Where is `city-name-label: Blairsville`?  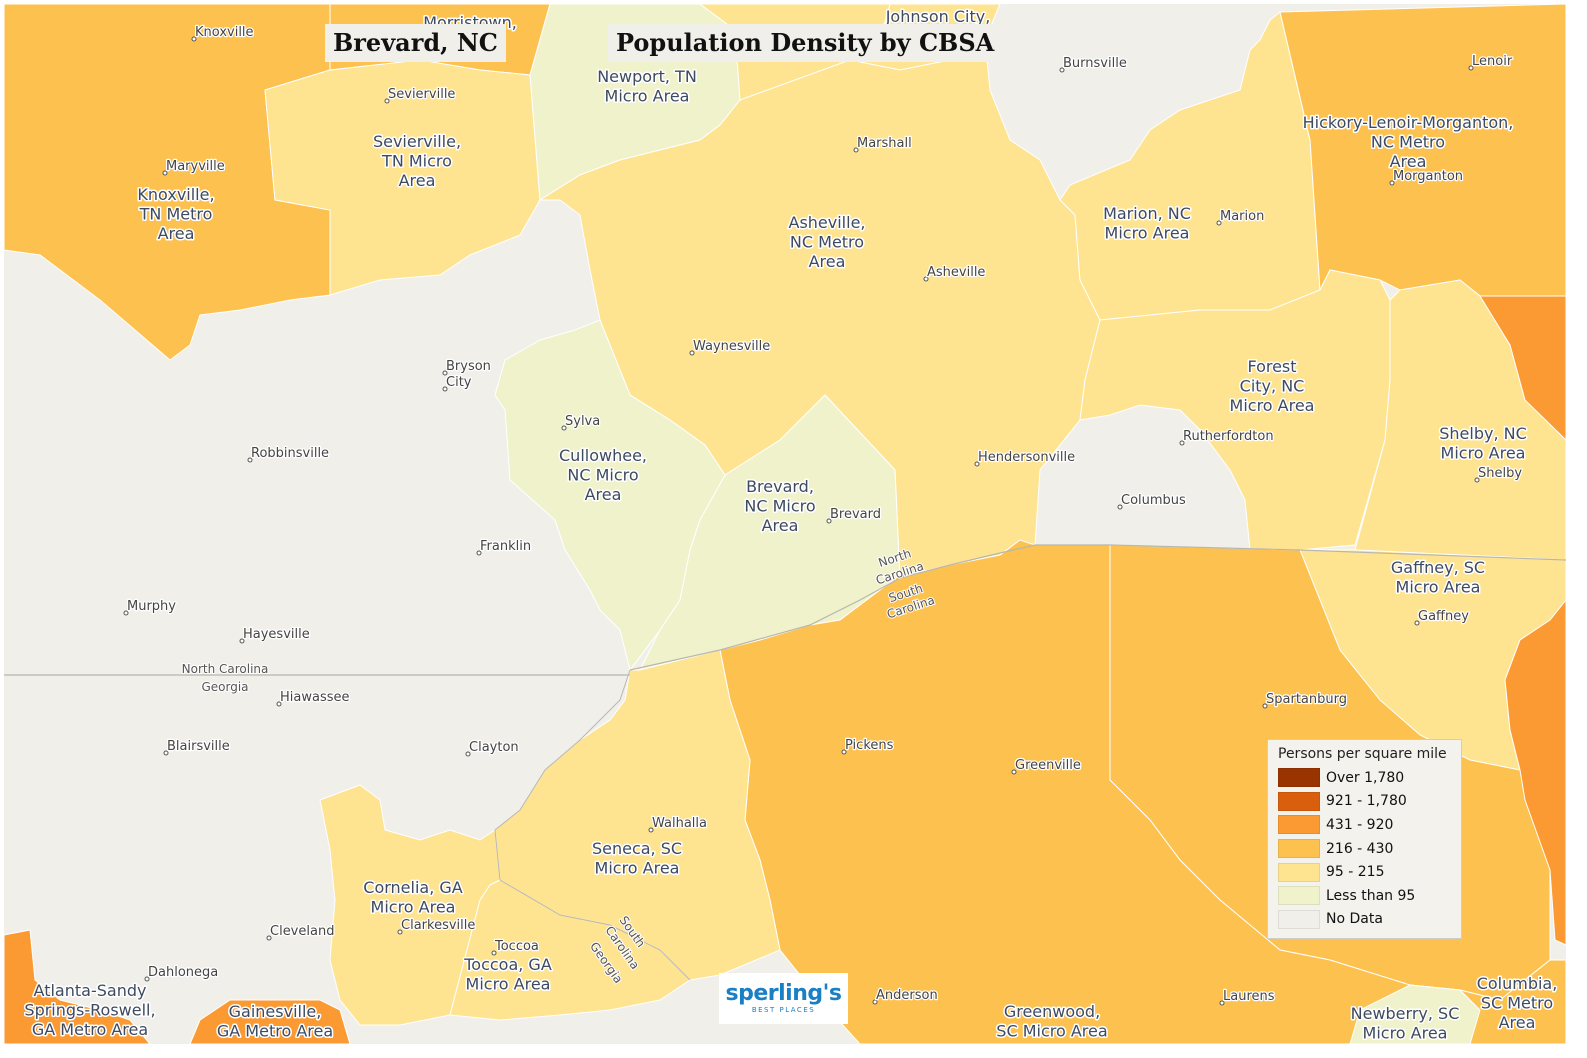 city-name-label: Blairsville is located at coordinates (198, 746).